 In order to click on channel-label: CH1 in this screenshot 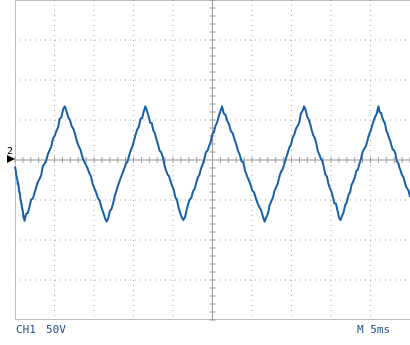, I will do `click(26, 329)`.